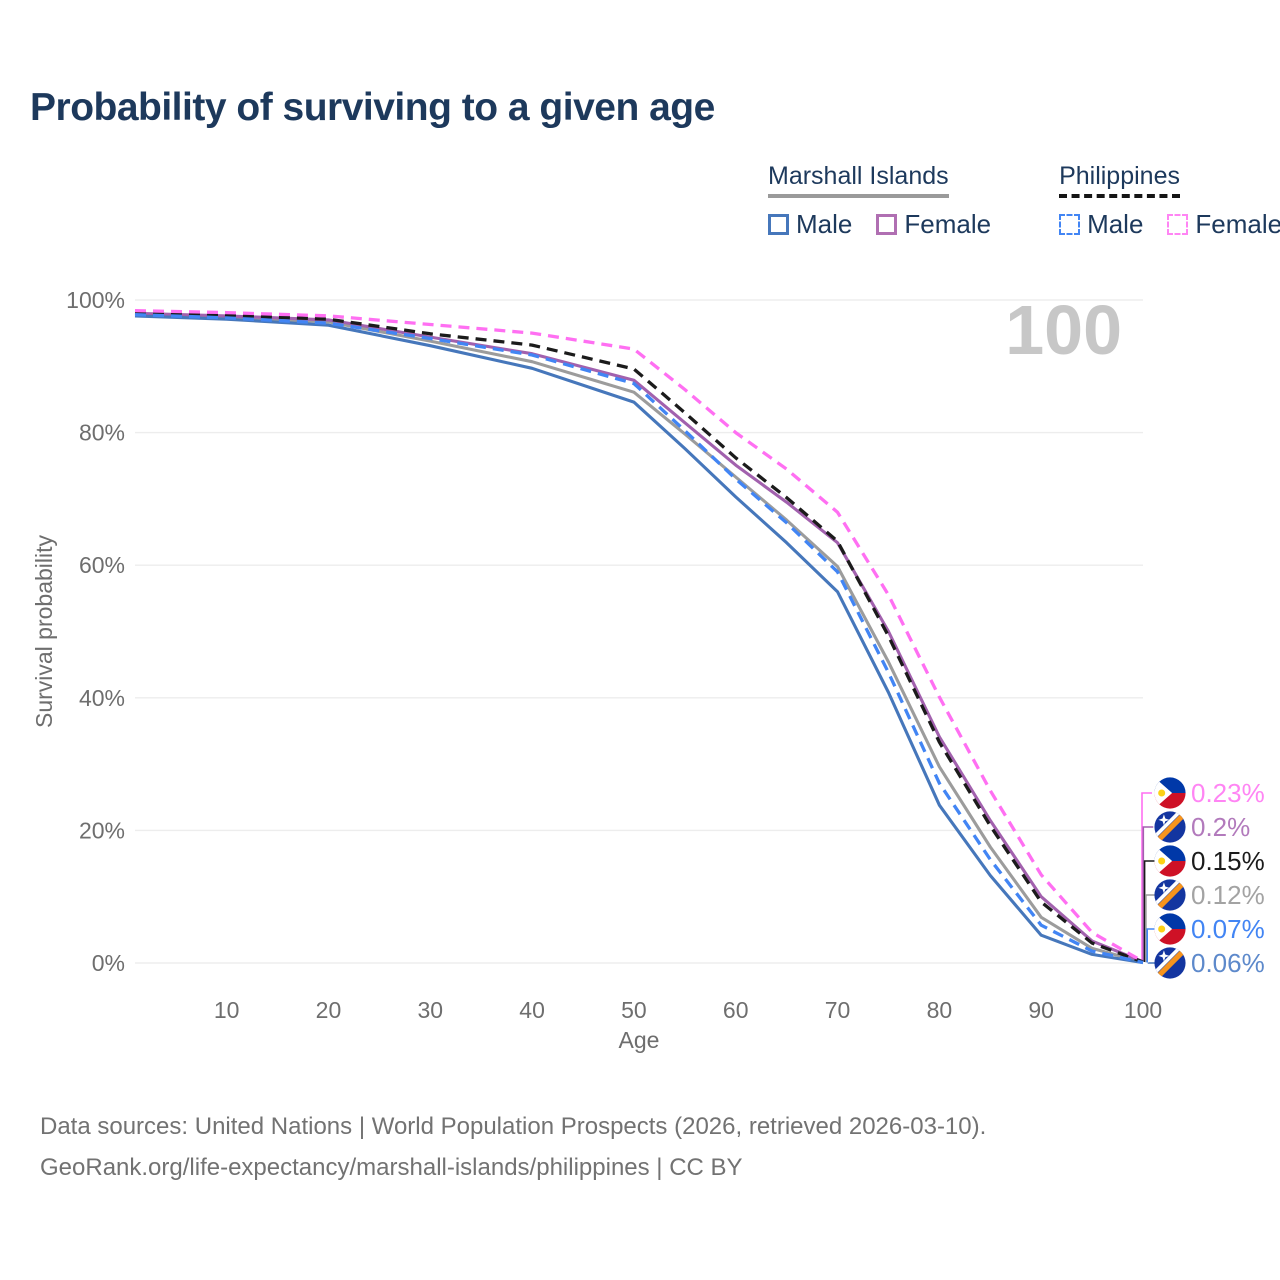  Describe the element at coordinates (102, 830) in the screenshot. I see `y-tick-label: 20%` at that location.